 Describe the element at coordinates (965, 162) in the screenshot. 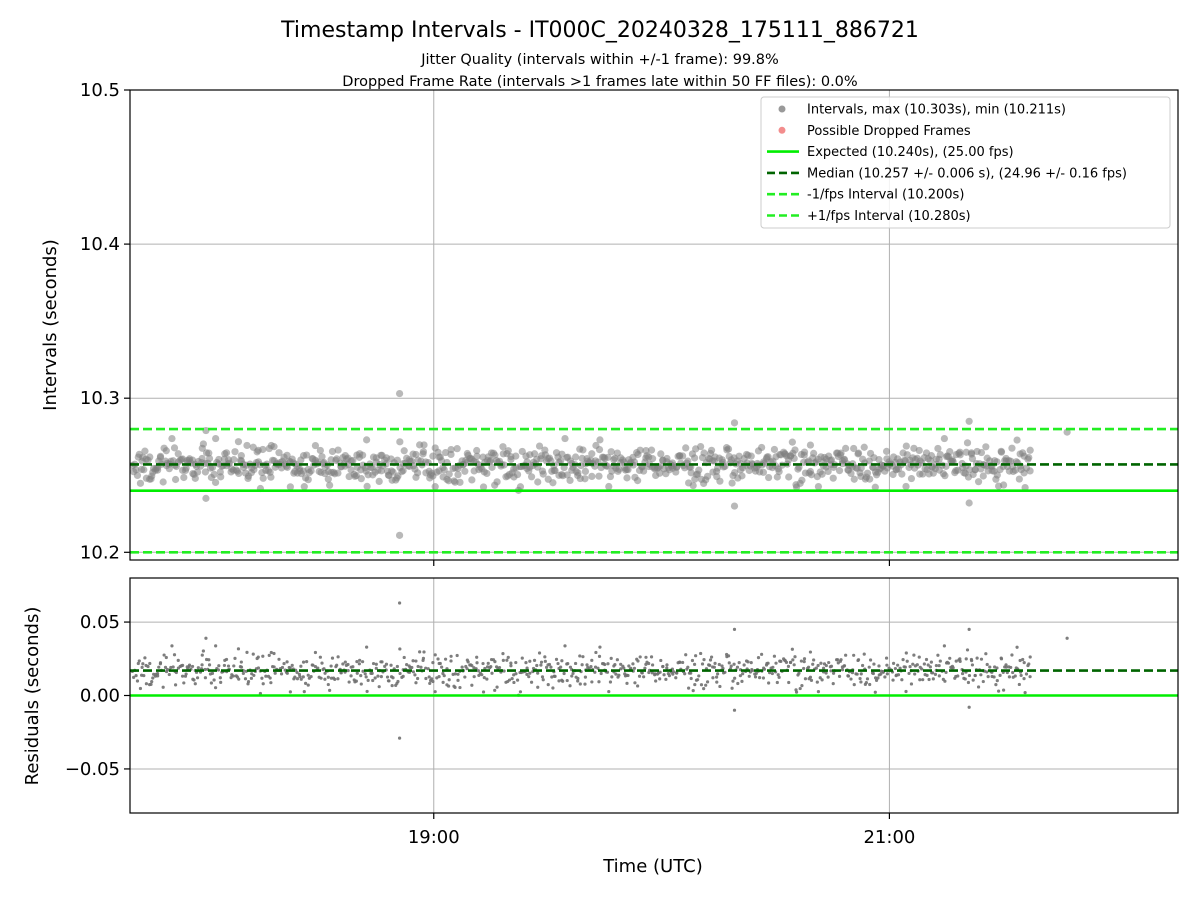

I see `legend-box` at that location.